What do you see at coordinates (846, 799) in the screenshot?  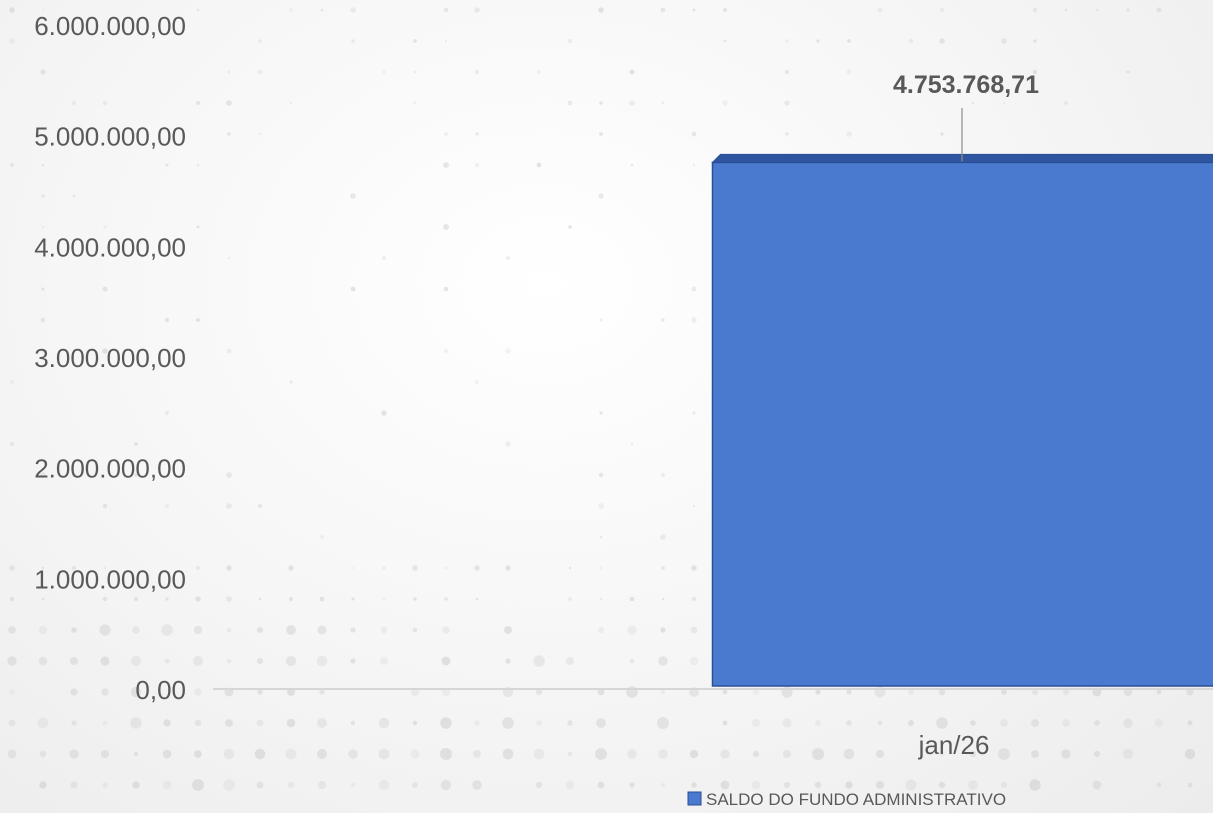 I see `legend: SALDO DO FUNDO ADMINISTRATIVO` at bounding box center [846, 799].